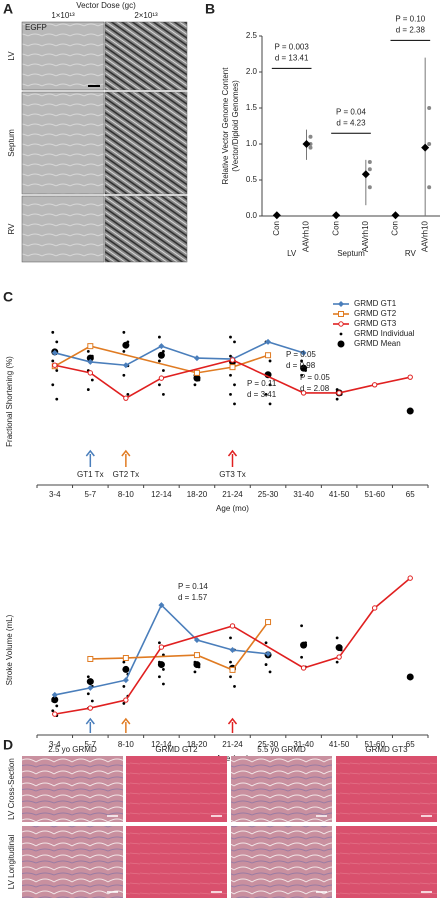 This screenshot has width=443, height=900. What do you see at coordinates (193, 586) in the screenshot?
I see `annotation: P = 0.14` at bounding box center [193, 586].